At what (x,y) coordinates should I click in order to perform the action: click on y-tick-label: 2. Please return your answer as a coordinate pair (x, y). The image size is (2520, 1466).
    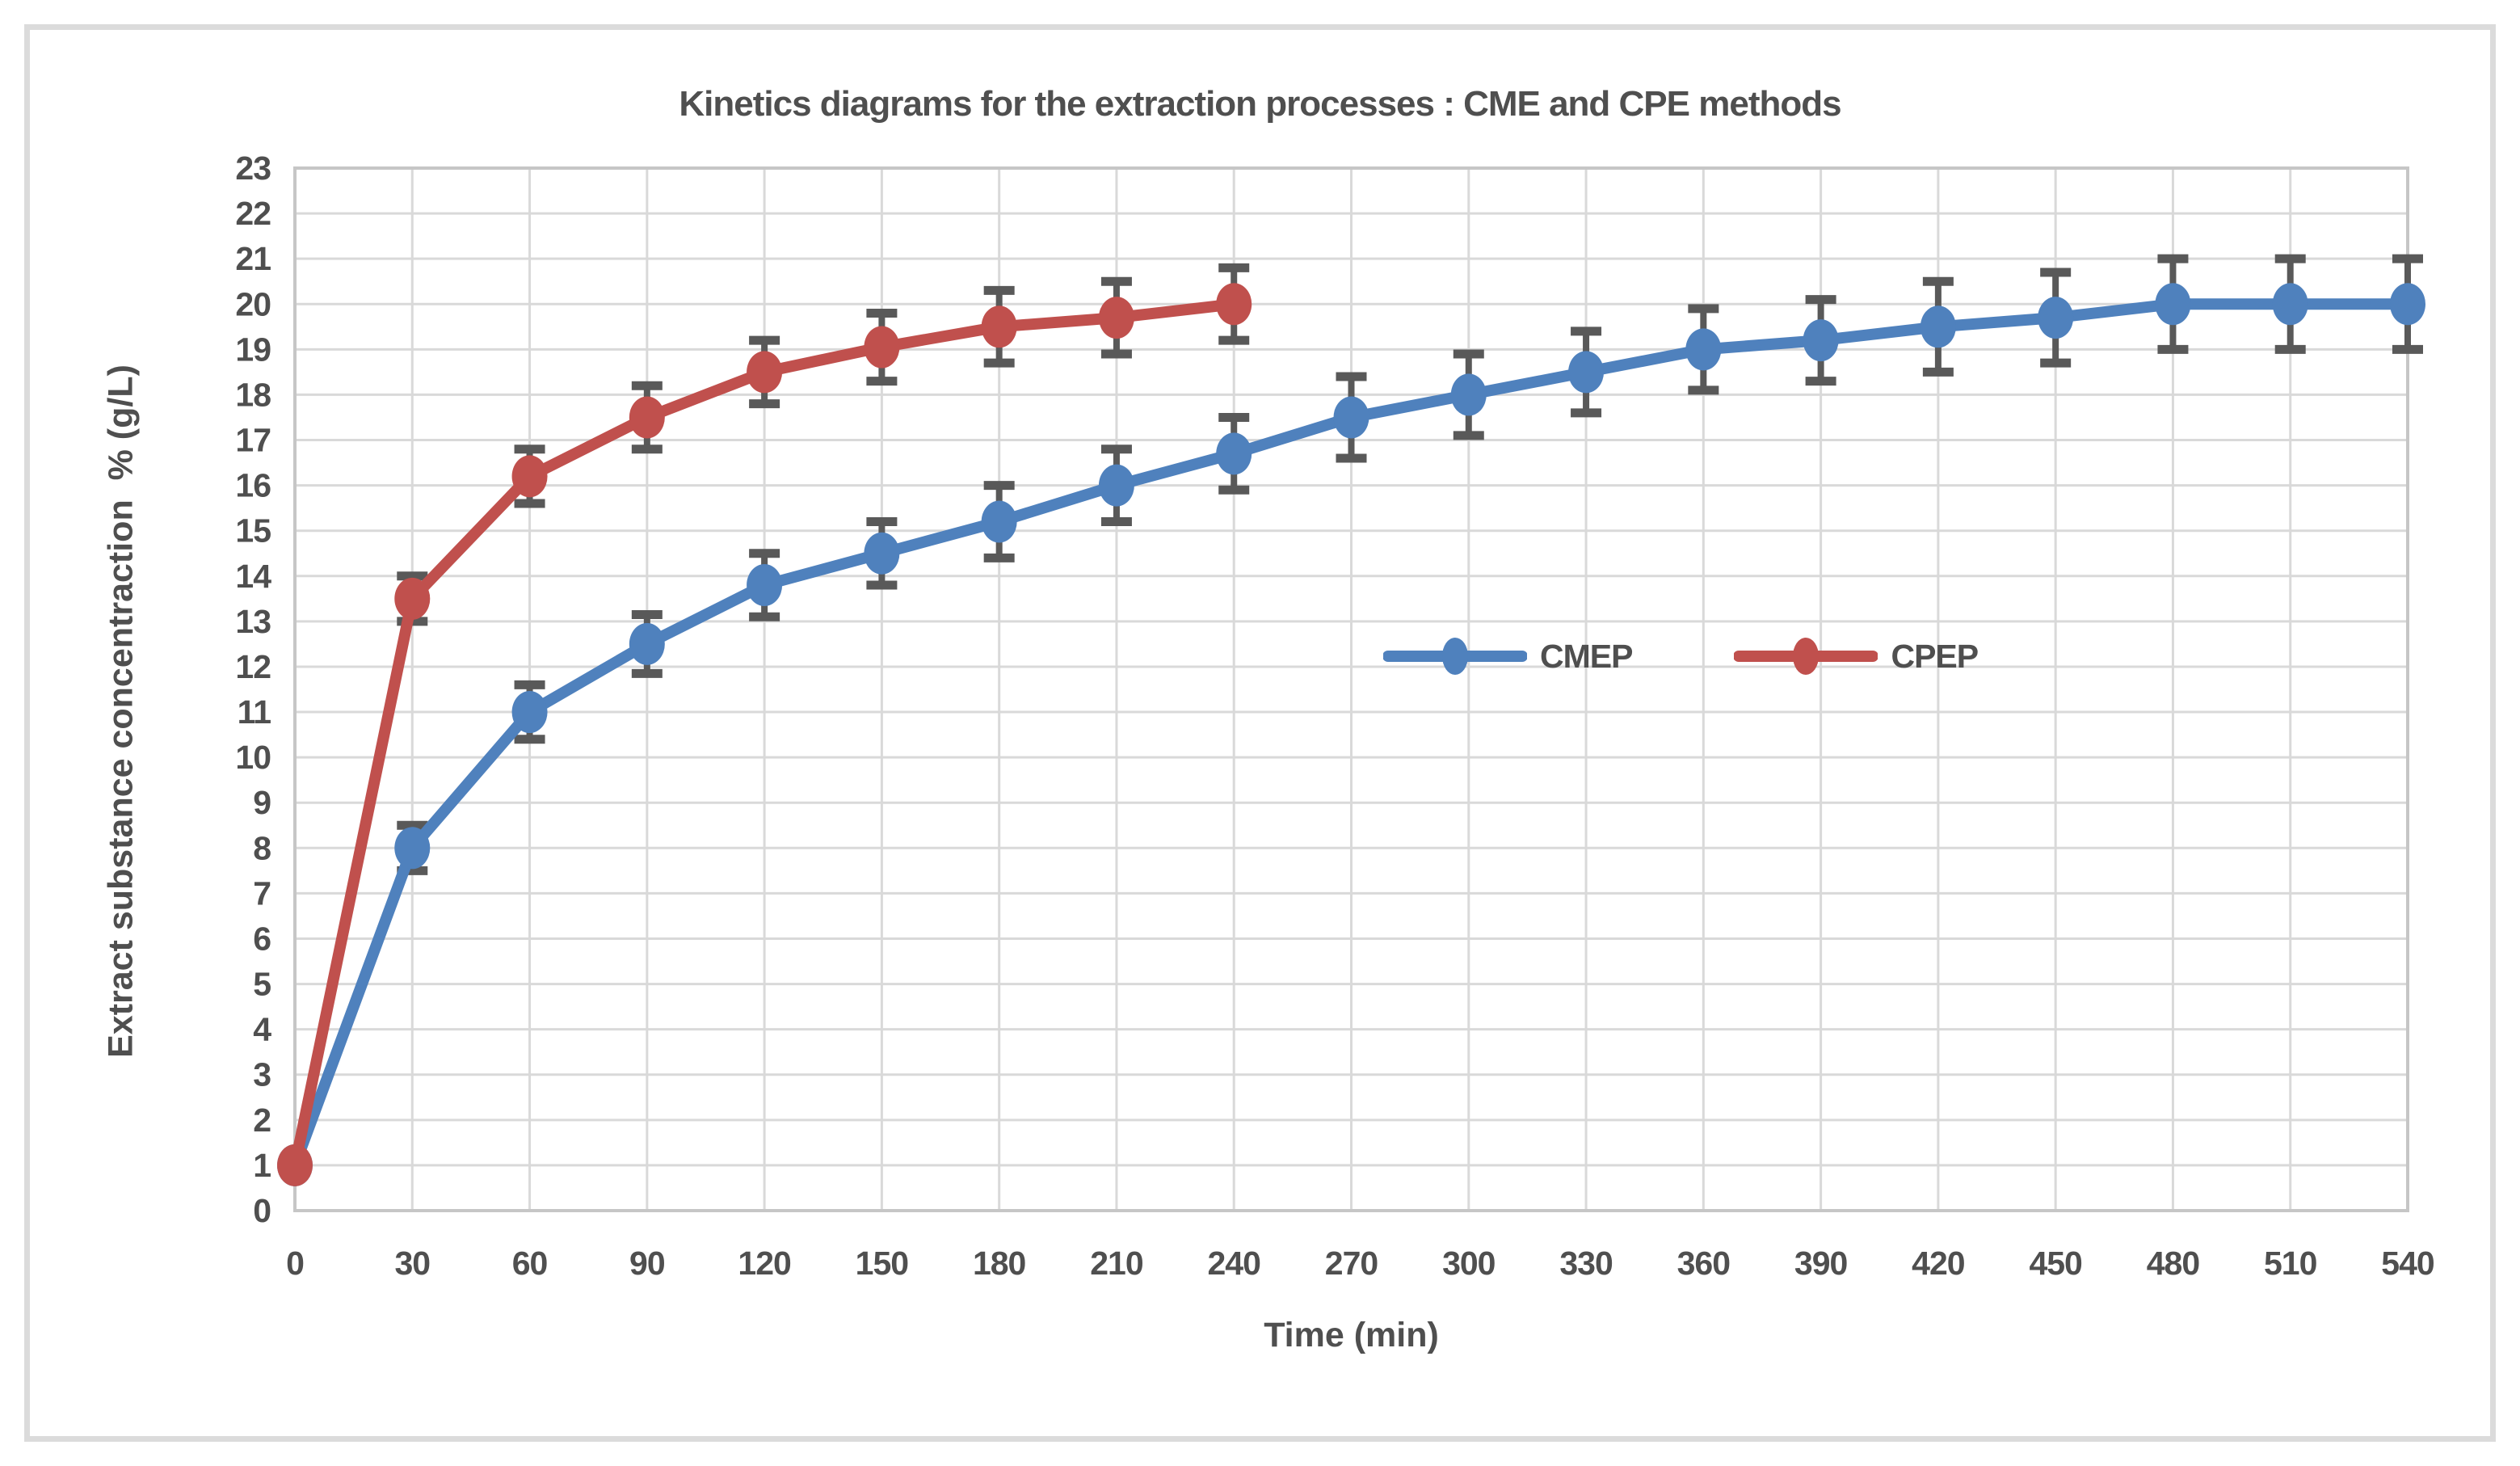
    Looking at the image, I should click on (262, 1120).